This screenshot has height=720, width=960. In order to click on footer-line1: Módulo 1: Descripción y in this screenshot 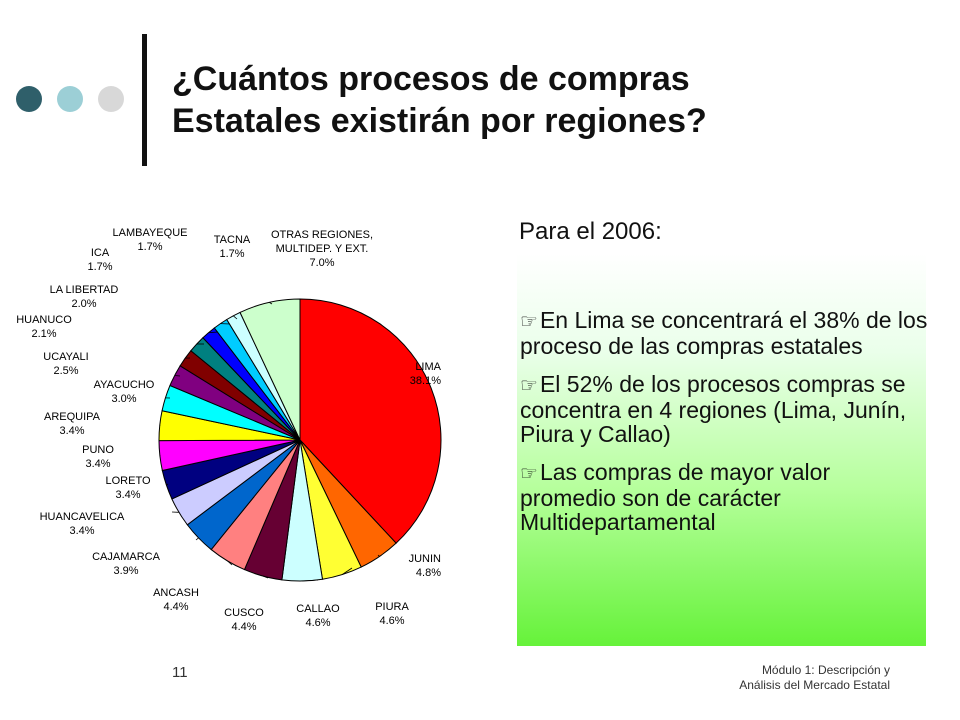, I will do `click(825, 670)`.